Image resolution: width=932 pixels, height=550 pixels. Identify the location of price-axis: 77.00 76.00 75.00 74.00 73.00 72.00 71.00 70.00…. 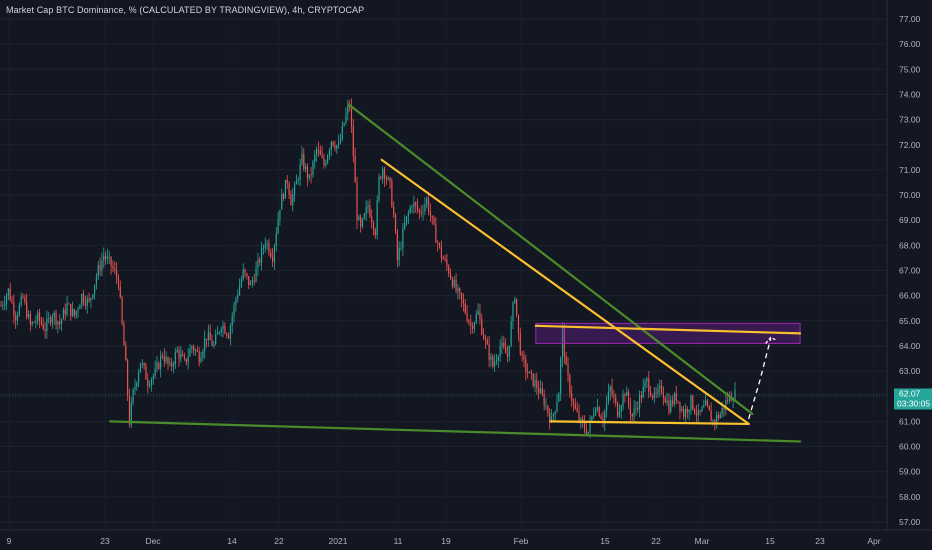
(910, 270).